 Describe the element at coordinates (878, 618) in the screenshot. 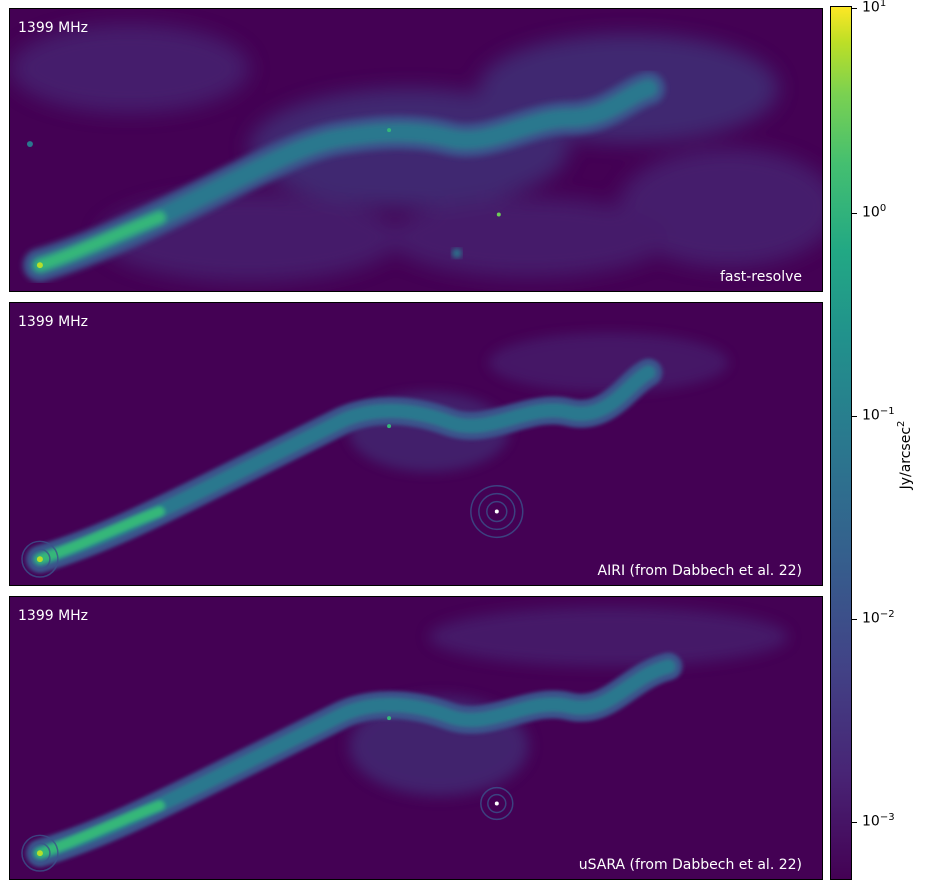

I see `colorbar-tick-label: 10⁻²` at that location.